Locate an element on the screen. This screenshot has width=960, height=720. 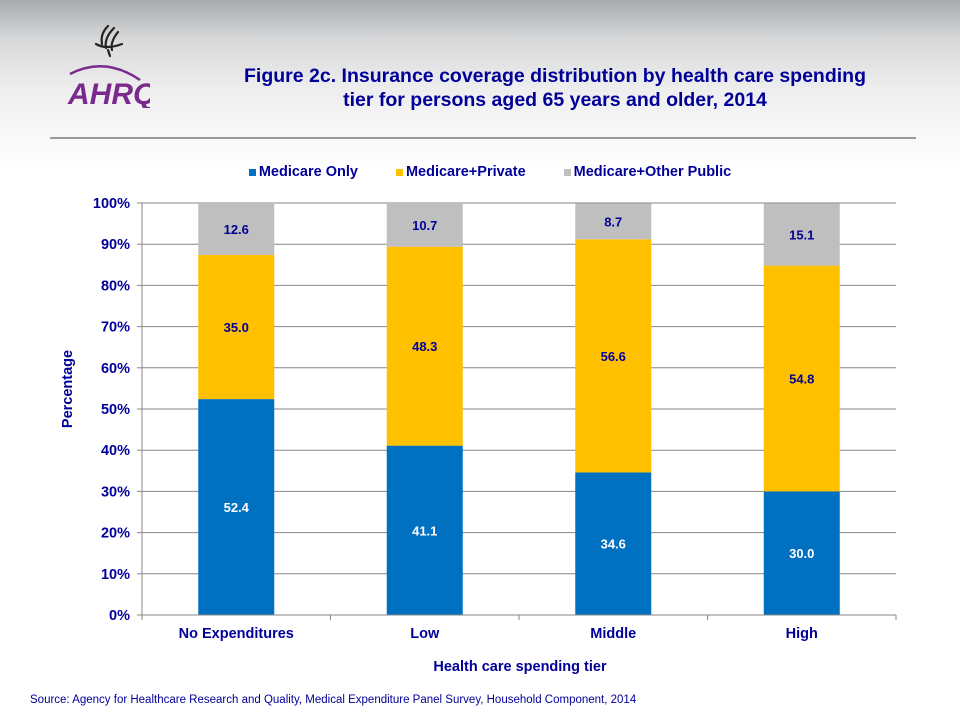
data-label: 12.6 is located at coordinates (236, 229).